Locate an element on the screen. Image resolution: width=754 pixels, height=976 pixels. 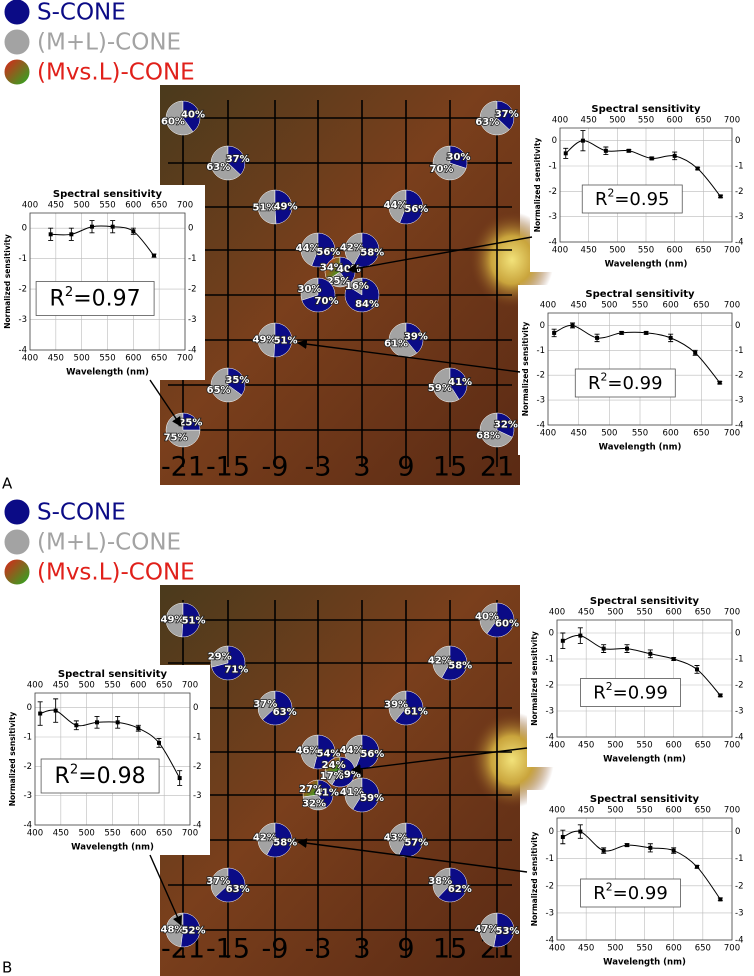
pie-label: 46% is located at coordinates (308, 751).